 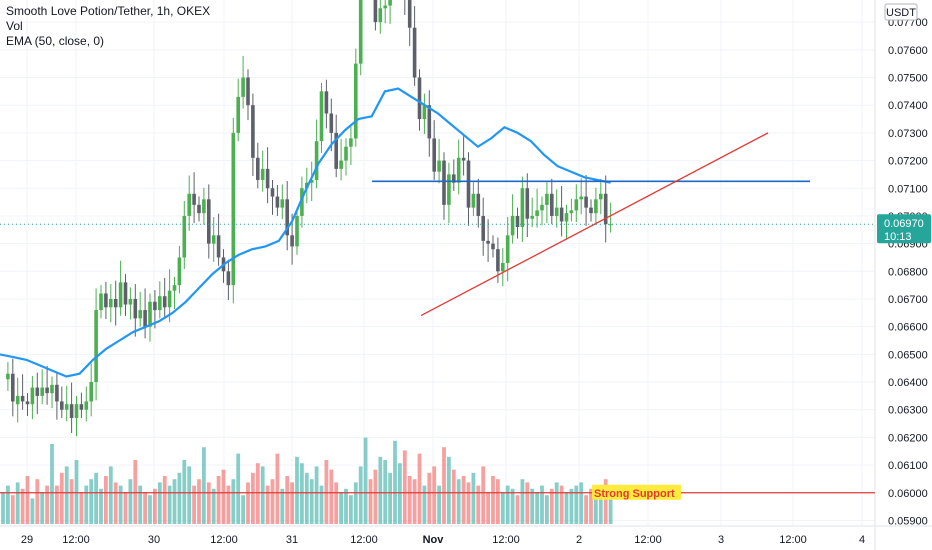 I want to click on currency-badge: USDT, so click(x=901, y=12).